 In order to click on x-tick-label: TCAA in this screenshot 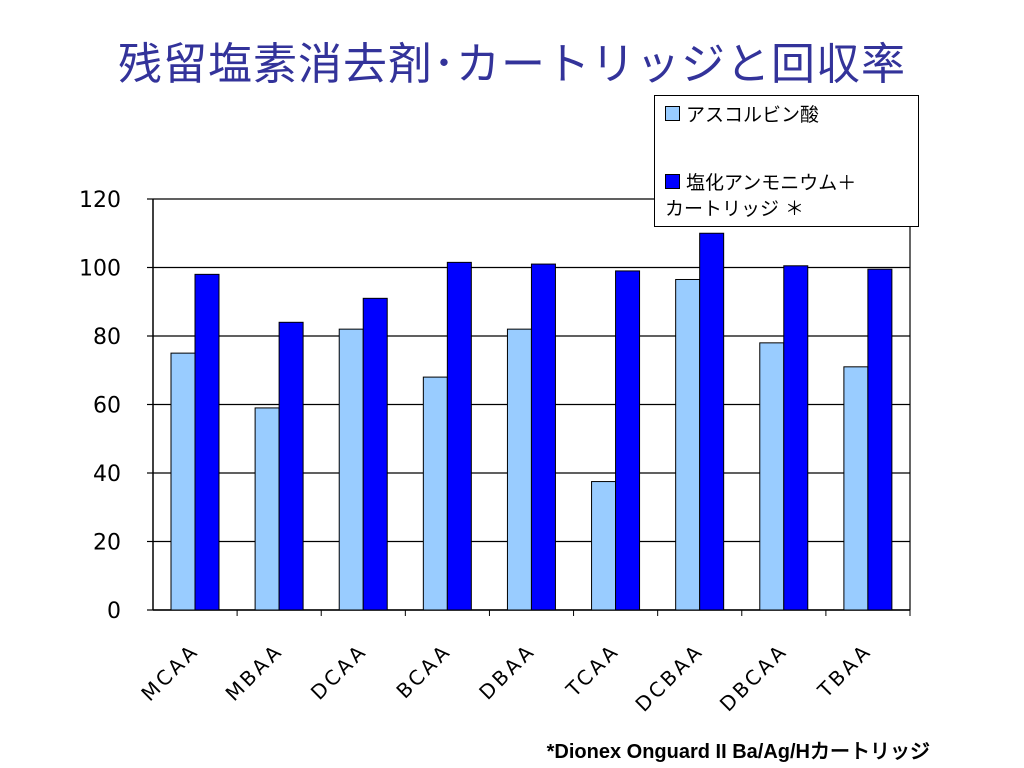, I will do `click(593, 671)`.